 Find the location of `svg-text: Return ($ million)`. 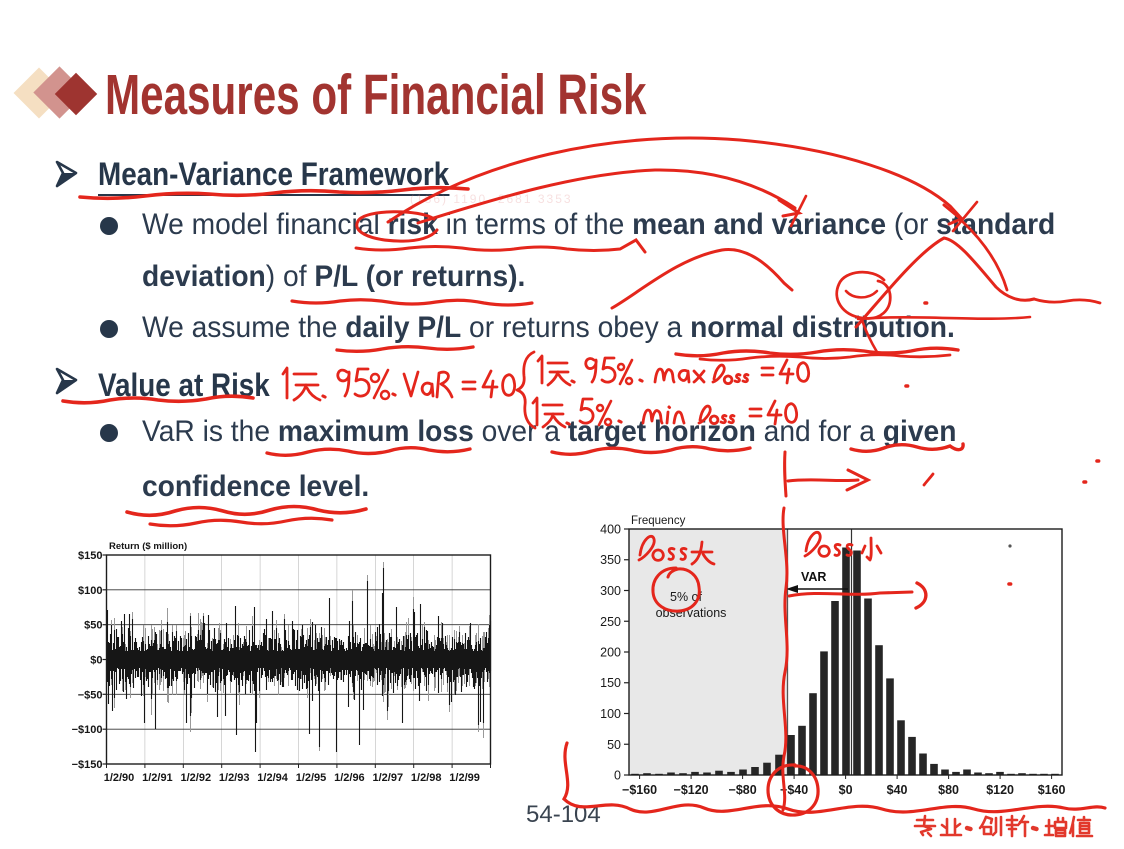

svg-text: Return ($ million) is located at coordinates (148, 546).